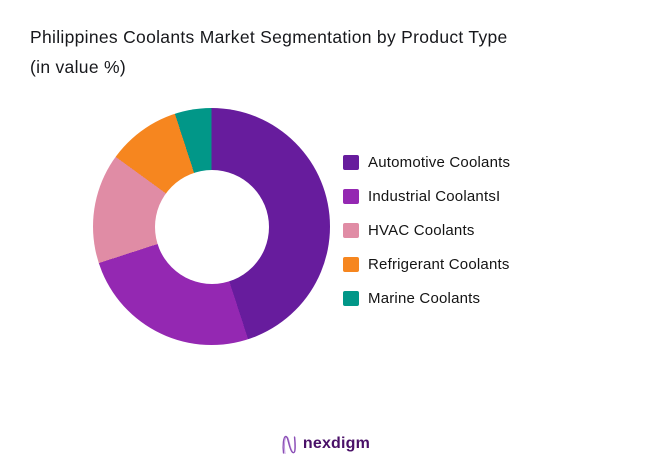  I want to click on legend-item: Industrial CoolantsI, so click(426, 196).